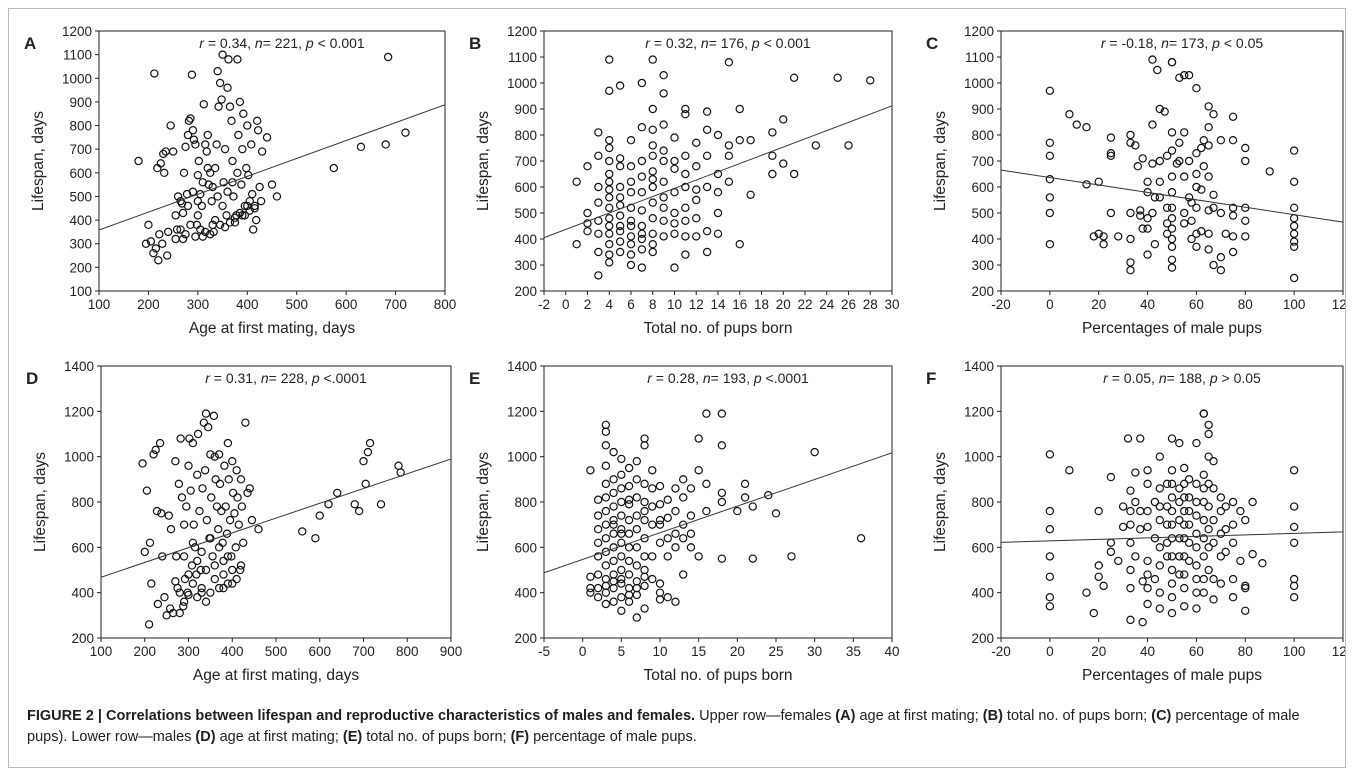  I want to click on caption-text: Upper row—females, so click(765, 716).